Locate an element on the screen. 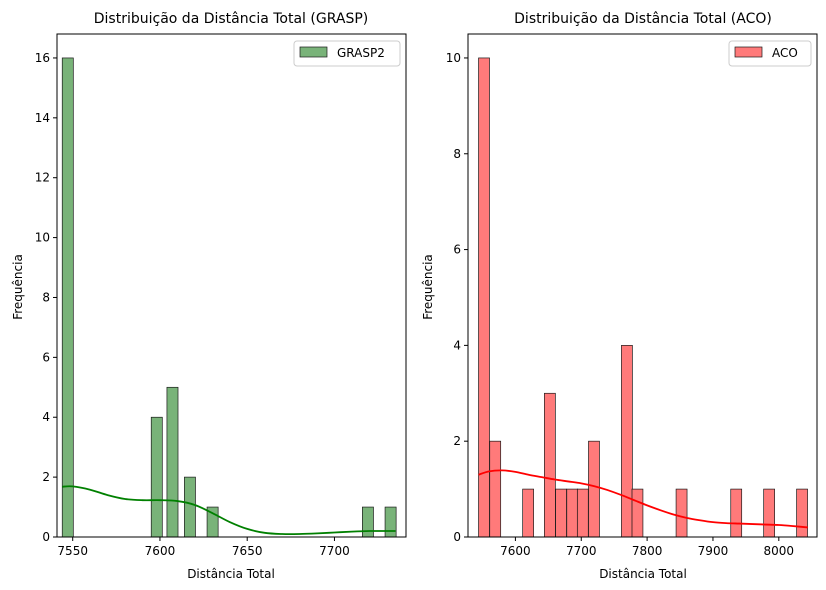 This screenshot has height=590, width=826. legend-label: ACO is located at coordinates (785, 53).